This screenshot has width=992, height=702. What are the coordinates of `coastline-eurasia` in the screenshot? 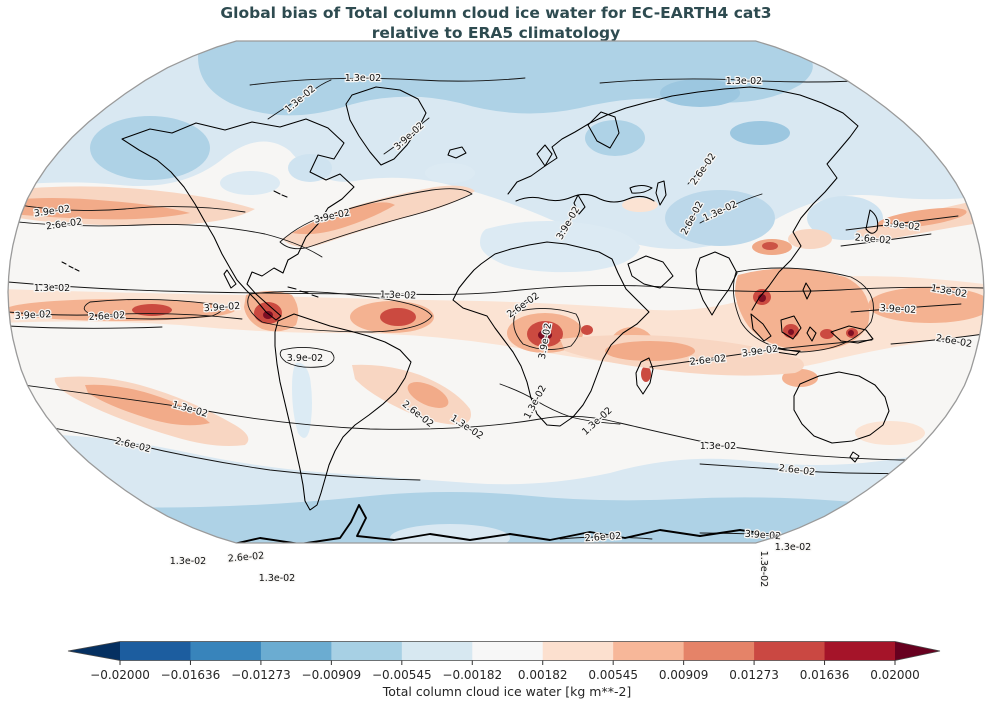 It's located at (683, 198).